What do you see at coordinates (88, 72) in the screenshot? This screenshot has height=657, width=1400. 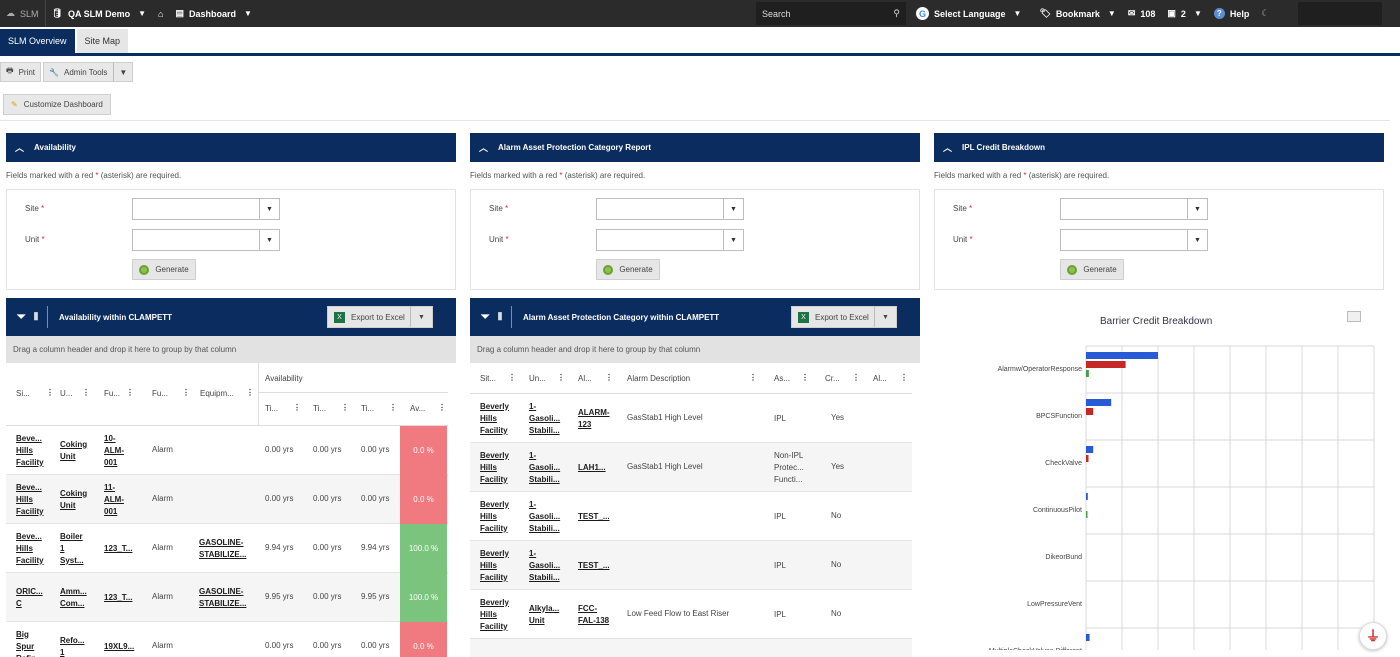 I see `admin-tools-button: 🔧 Admin Tools ▼` at bounding box center [88, 72].